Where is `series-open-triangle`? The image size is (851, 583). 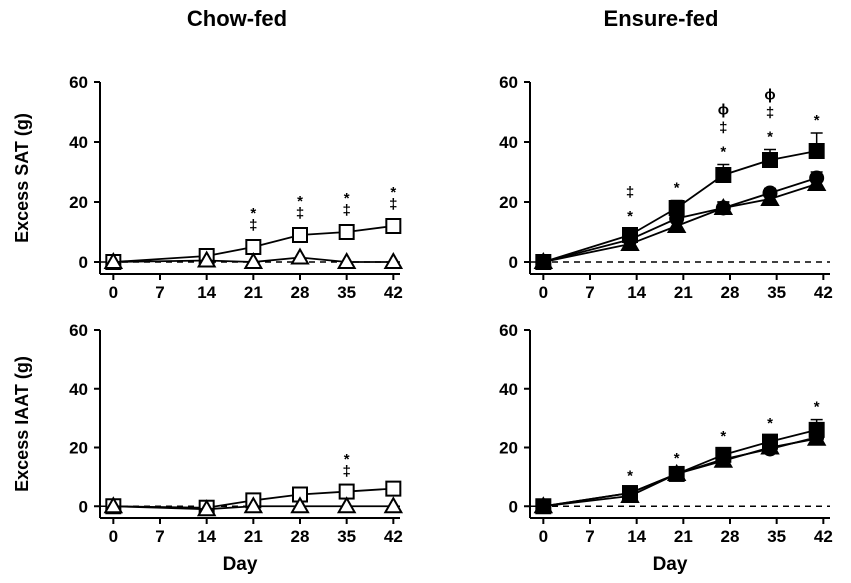
series-open-triangle is located at coordinates (253, 258).